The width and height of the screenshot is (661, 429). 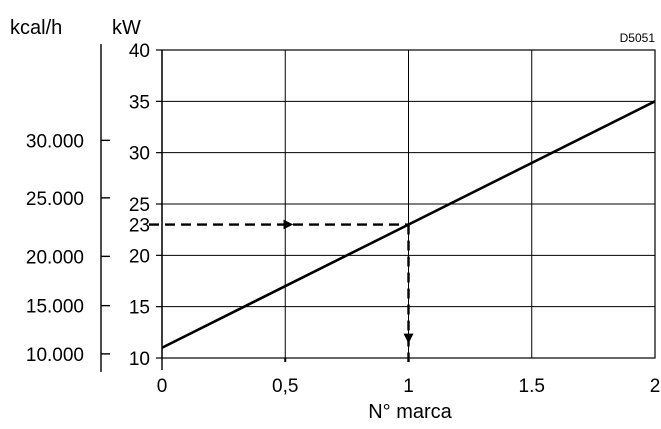 I want to click on kcal-unit-label: kcal/h, so click(x=36, y=28).